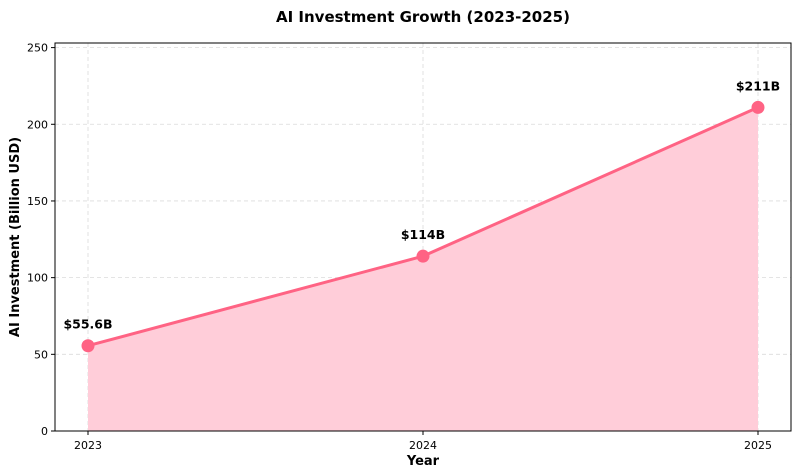 The width and height of the screenshot is (800, 476). What do you see at coordinates (15, 237) in the screenshot?
I see `y-axis-label: AI Investment (Billion USD)` at bounding box center [15, 237].